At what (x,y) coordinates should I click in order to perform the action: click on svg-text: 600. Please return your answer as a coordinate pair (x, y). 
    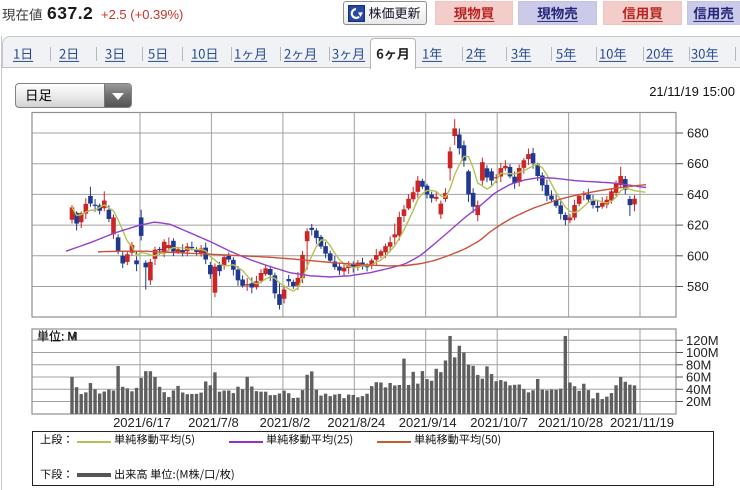
    Looking at the image, I should click on (698, 255).